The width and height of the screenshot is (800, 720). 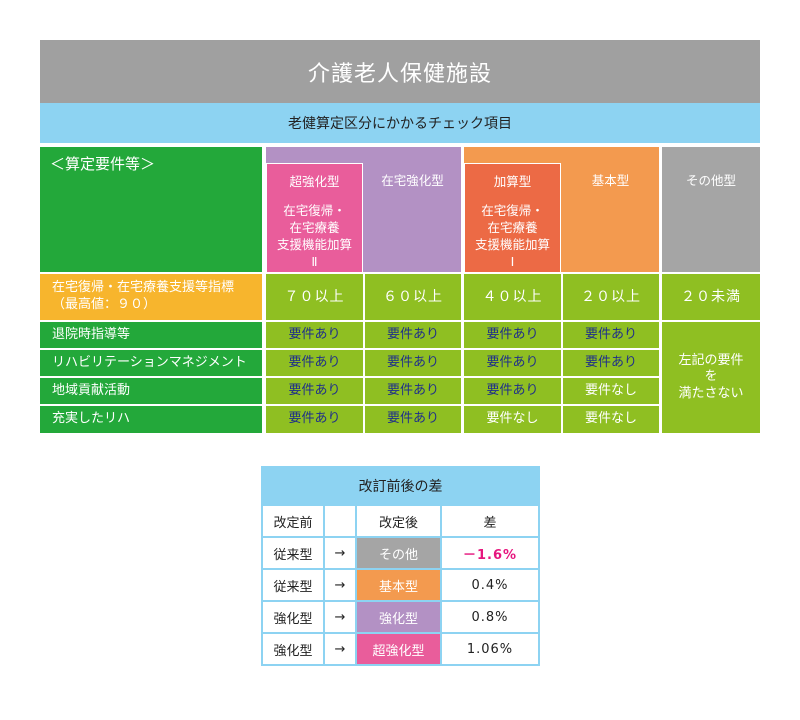 I want to click on diff-value: 0.8%, so click(x=490, y=617).